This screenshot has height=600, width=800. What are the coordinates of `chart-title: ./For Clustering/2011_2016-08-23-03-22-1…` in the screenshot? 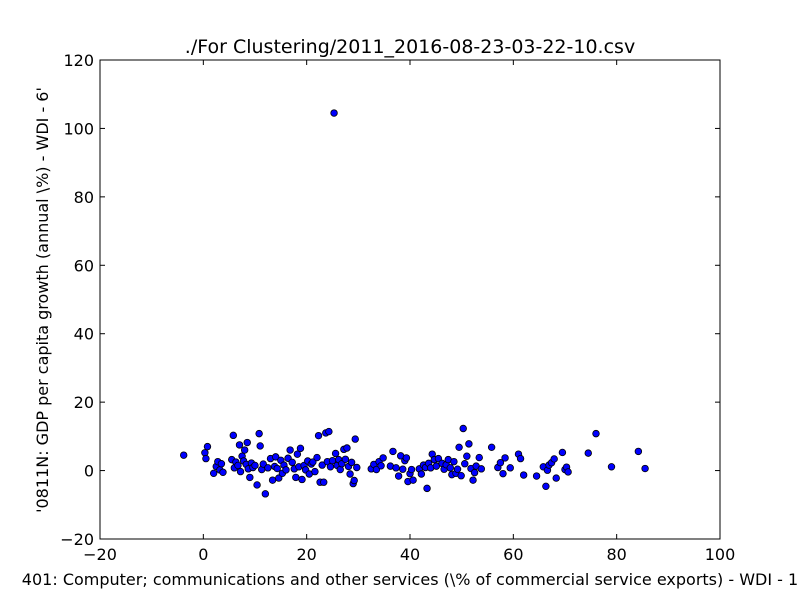 It's located at (410, 47).